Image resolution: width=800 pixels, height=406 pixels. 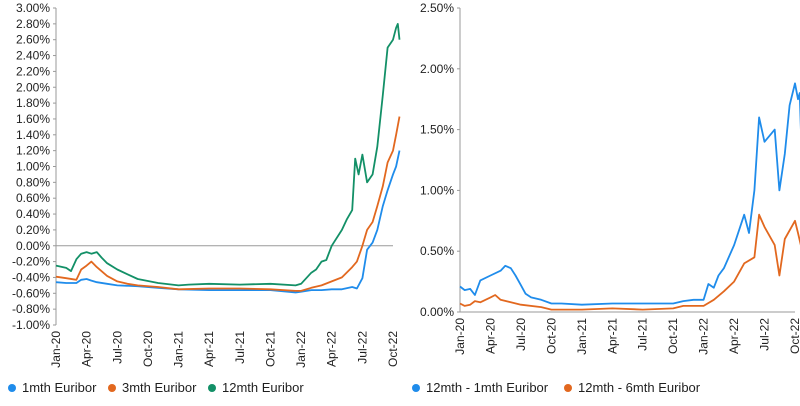 I want to click on y-tick-label: 1.50%, so click(x=437, y=130).